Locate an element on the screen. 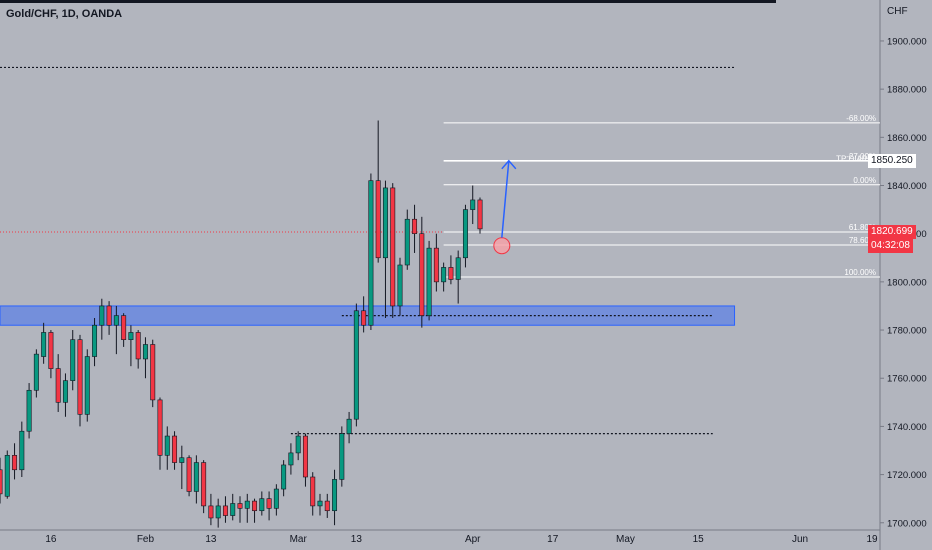  fib-level-label: -27.00% is located at coordinates (861, 156).